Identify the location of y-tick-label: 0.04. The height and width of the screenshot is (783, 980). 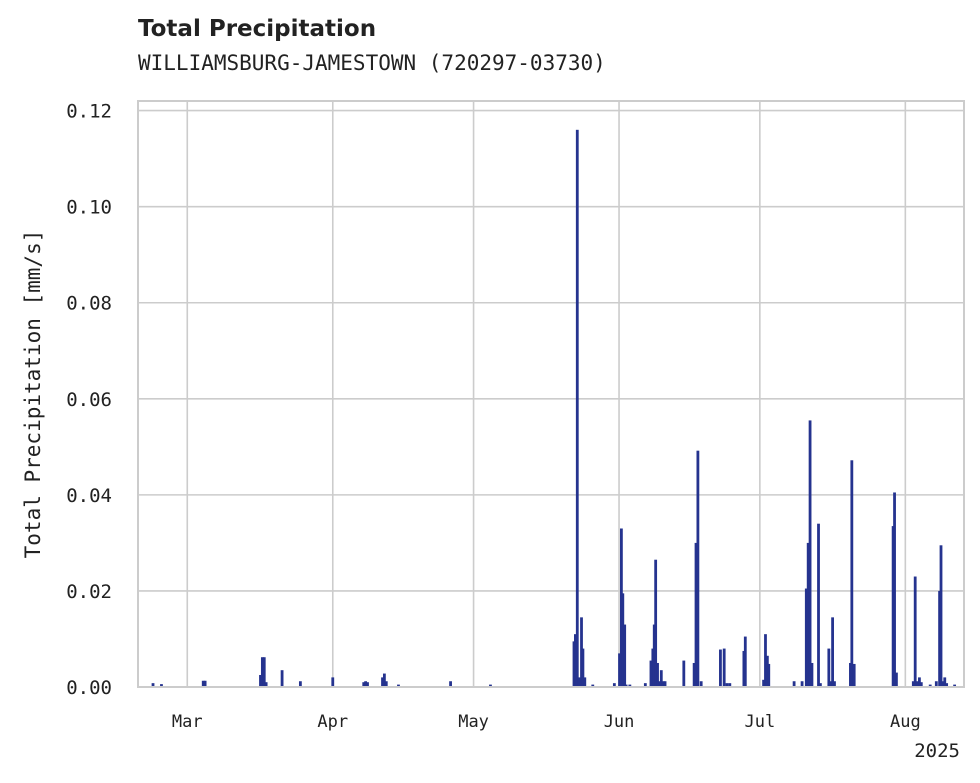
(89, 496).